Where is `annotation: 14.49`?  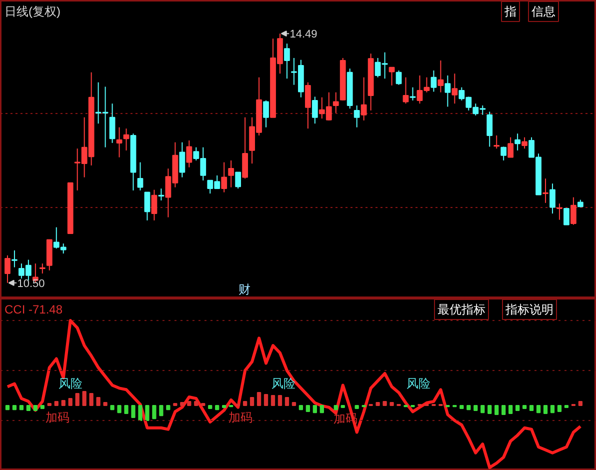
annotation: 14.49 is located at coordinates (304, 34).